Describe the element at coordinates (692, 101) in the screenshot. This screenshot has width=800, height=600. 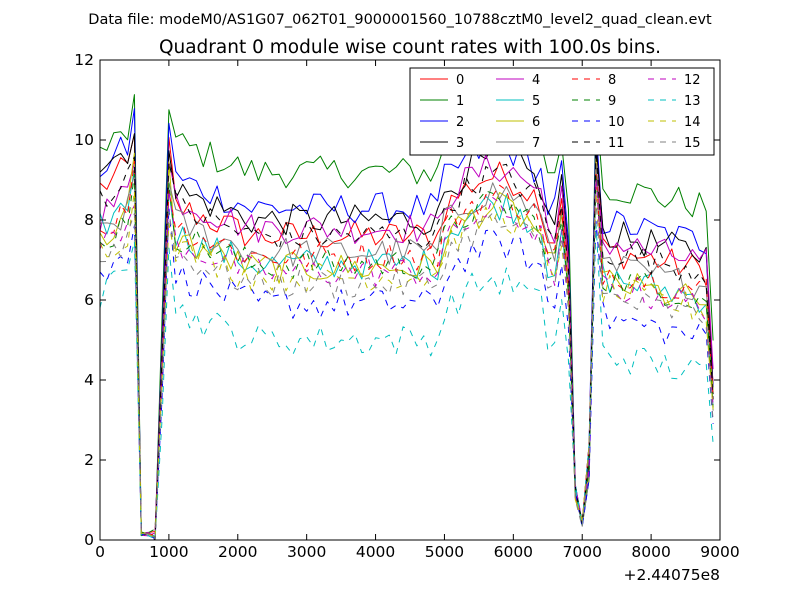
I see `legend-label-13: 13` at that location.